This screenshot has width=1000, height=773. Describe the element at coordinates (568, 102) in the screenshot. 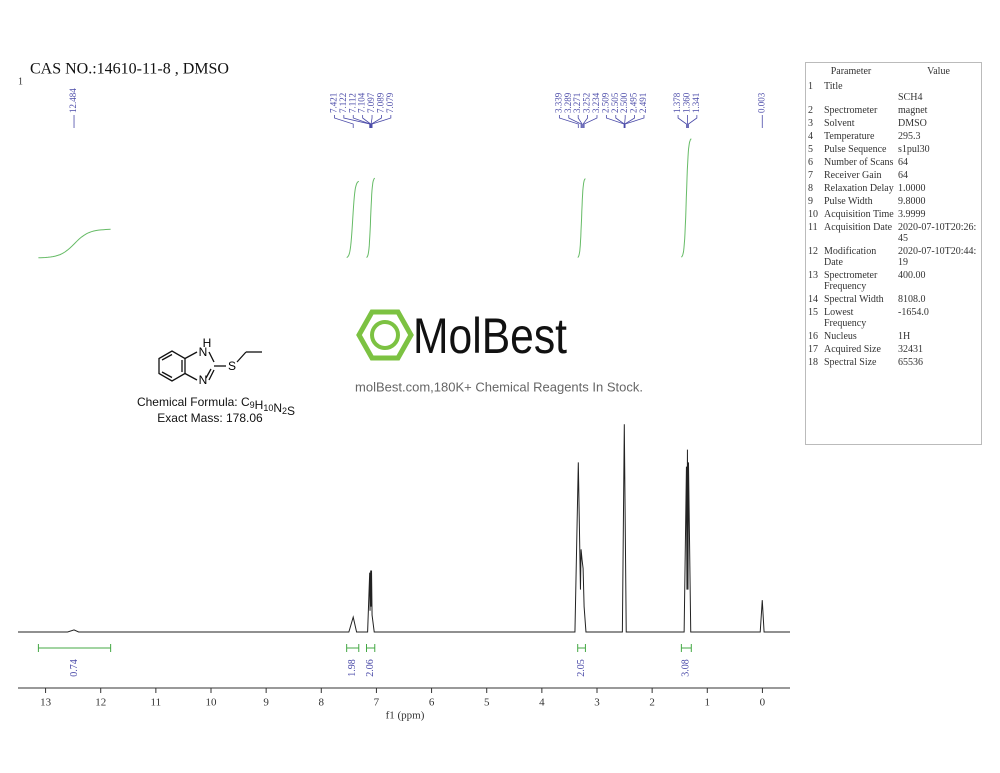

I see `peak-label: 3.289` at that location.